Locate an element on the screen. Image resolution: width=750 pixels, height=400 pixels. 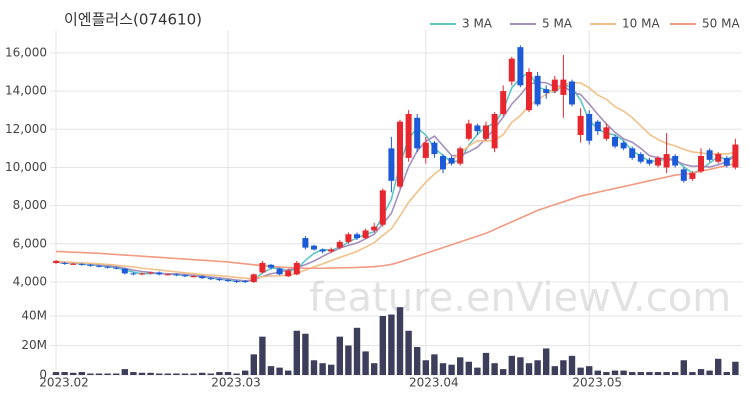
chart-title: 이엔플러스(074610) is located at coordinates (133, 20).